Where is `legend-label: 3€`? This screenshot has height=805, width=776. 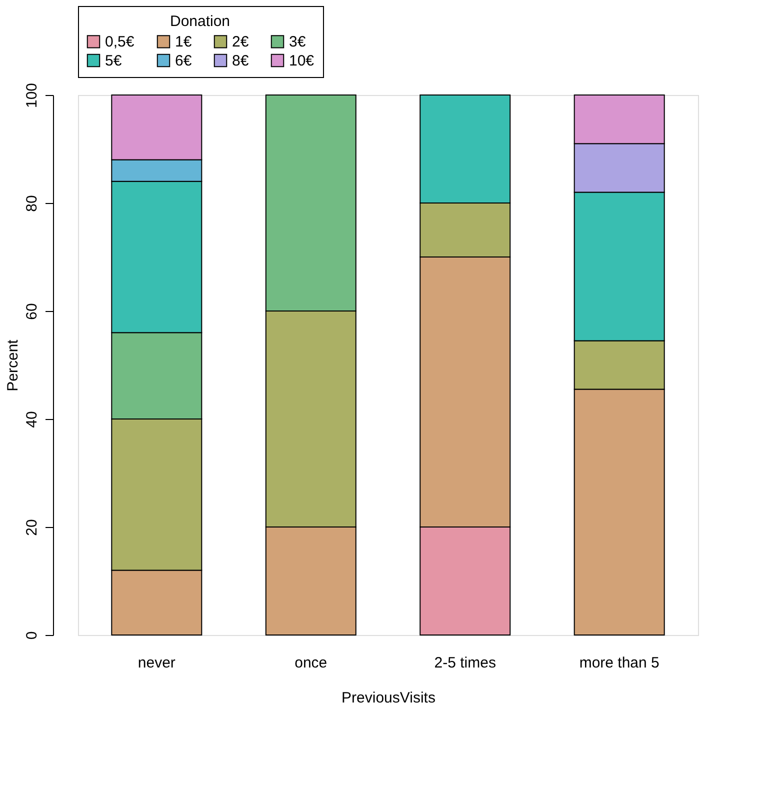 legend-label: 3€ is located at coordinates (297, 42).